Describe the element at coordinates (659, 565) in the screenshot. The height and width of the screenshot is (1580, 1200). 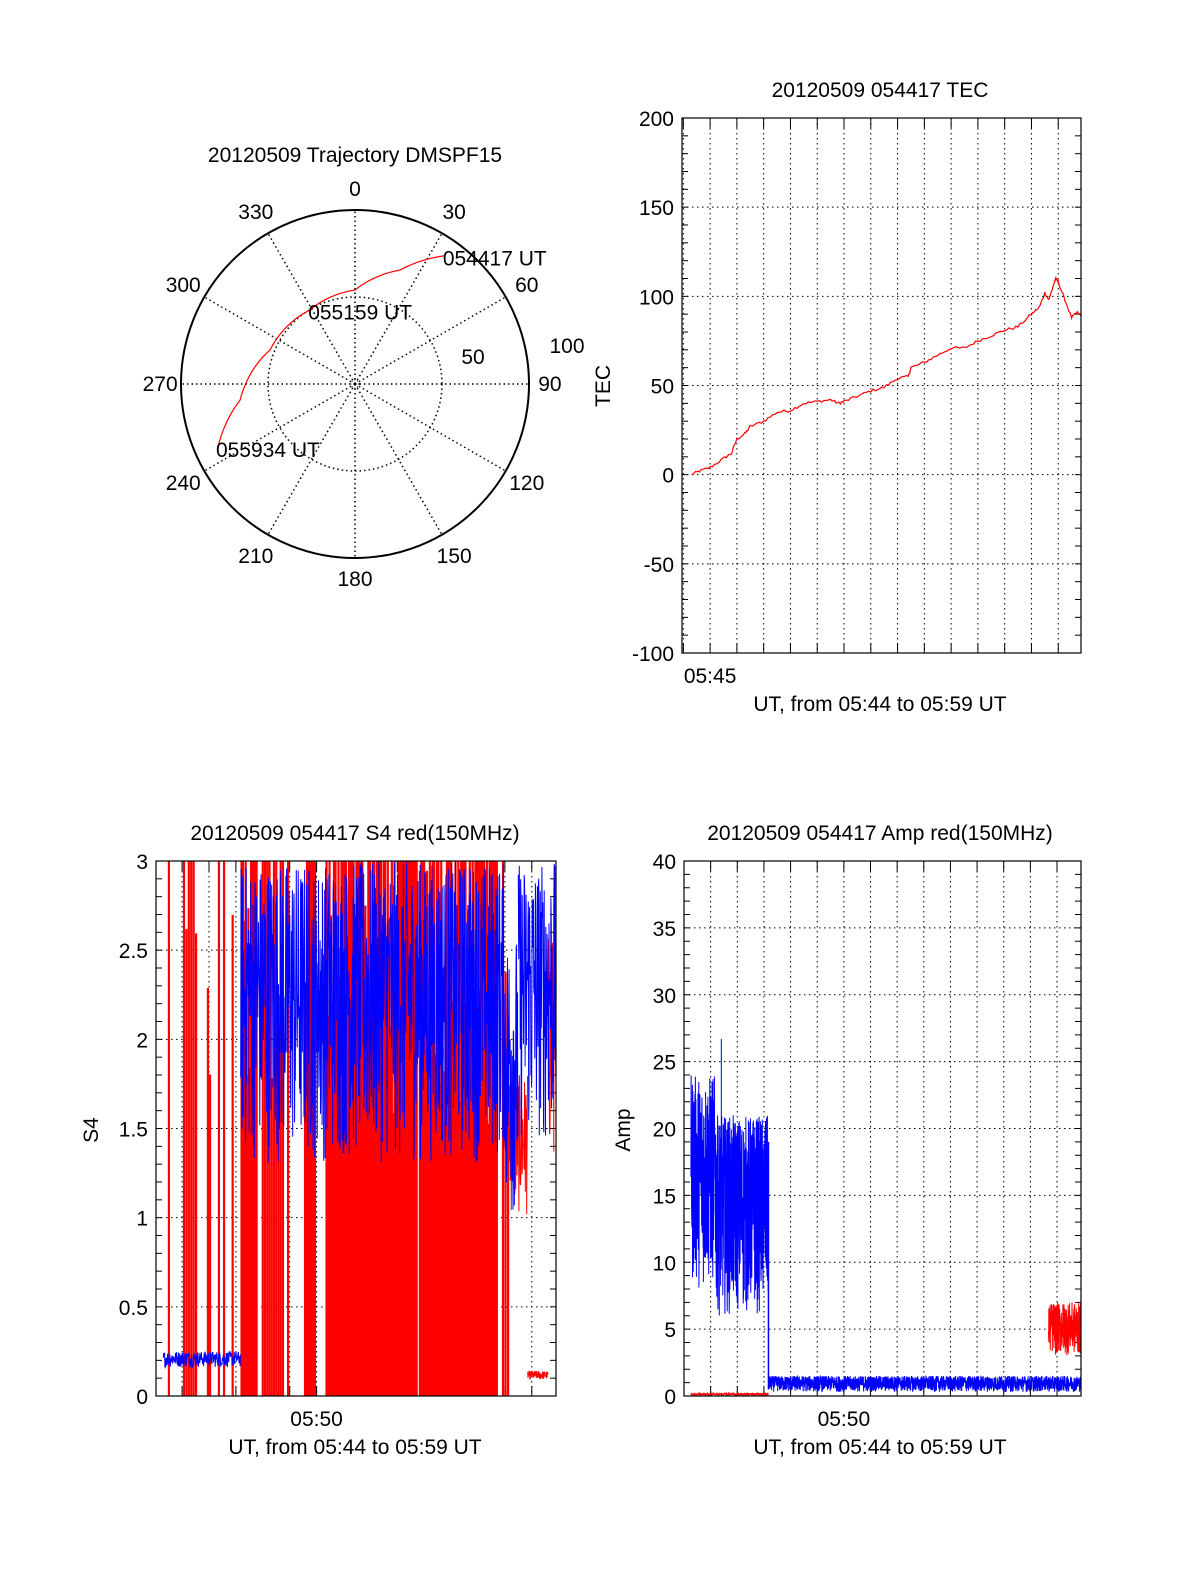
I see `tec-ytick-label: -50` at that location.